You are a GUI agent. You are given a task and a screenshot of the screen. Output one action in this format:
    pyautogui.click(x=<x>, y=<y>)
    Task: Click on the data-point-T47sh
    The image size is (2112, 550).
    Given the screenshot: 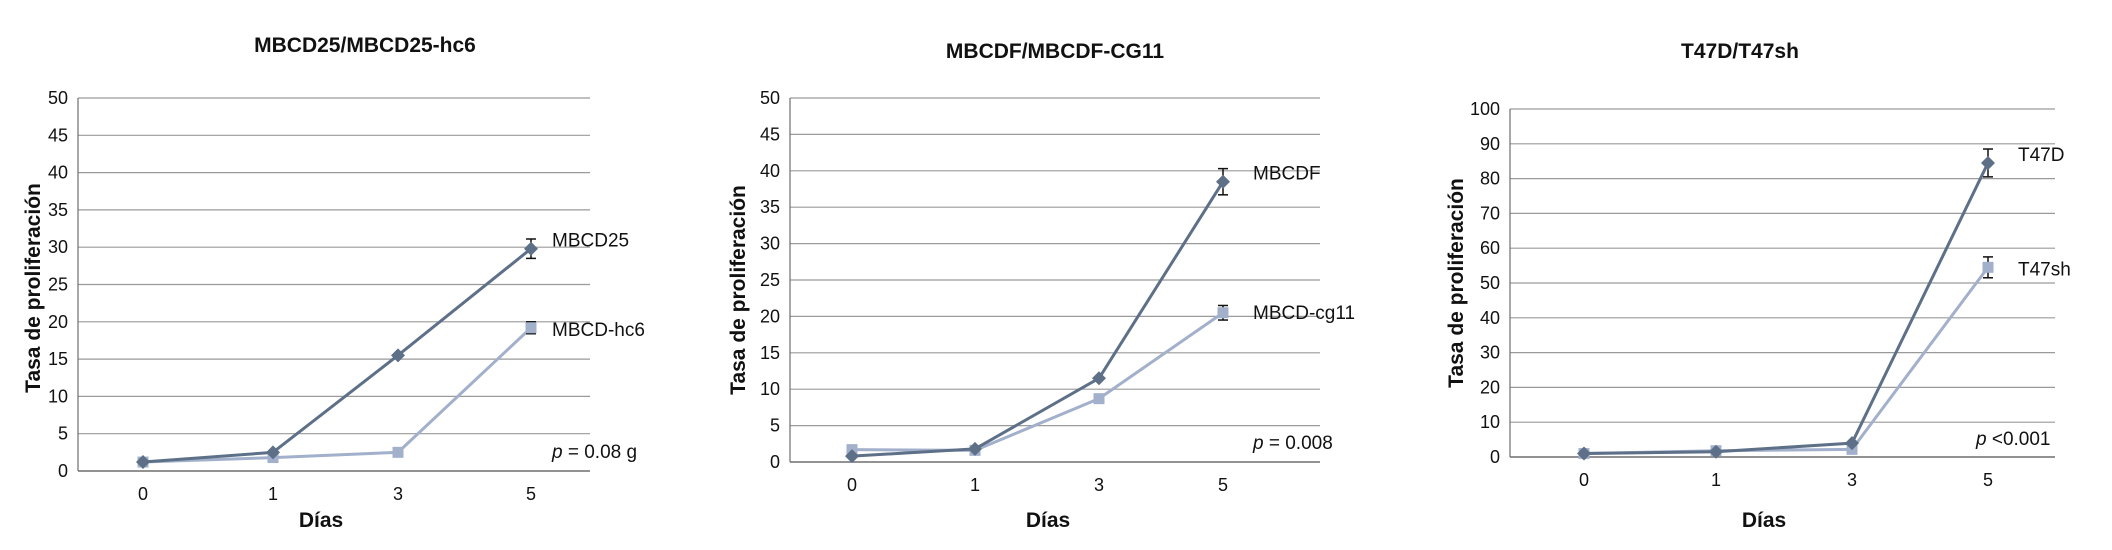 What is the action you would take?
    pyautogui.click(x=1988, y=267)
    